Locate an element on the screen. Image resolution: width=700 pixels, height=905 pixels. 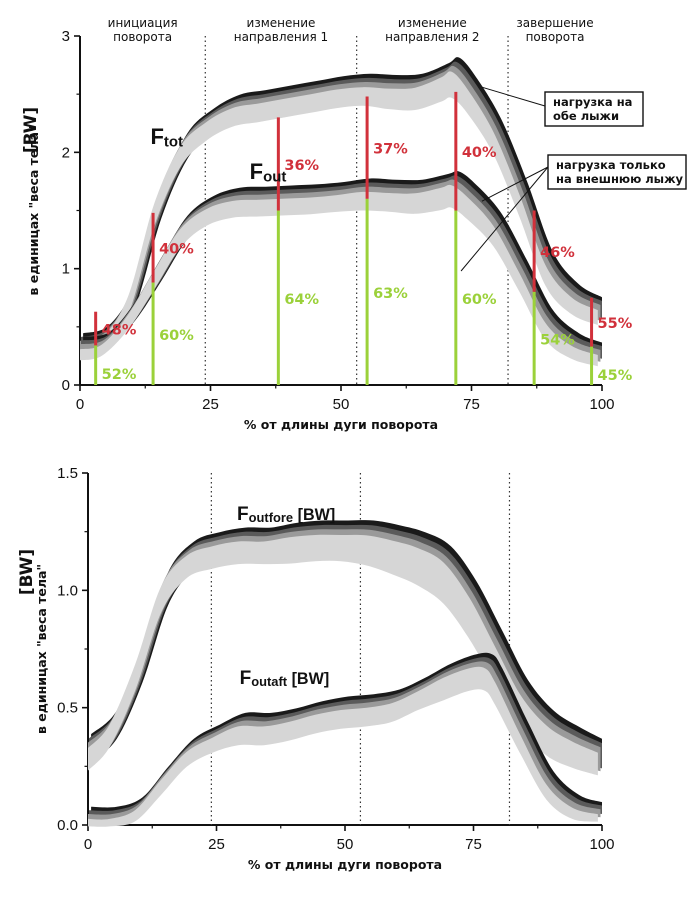
marker-red-label: 37% is located at coordinates (390, 150).